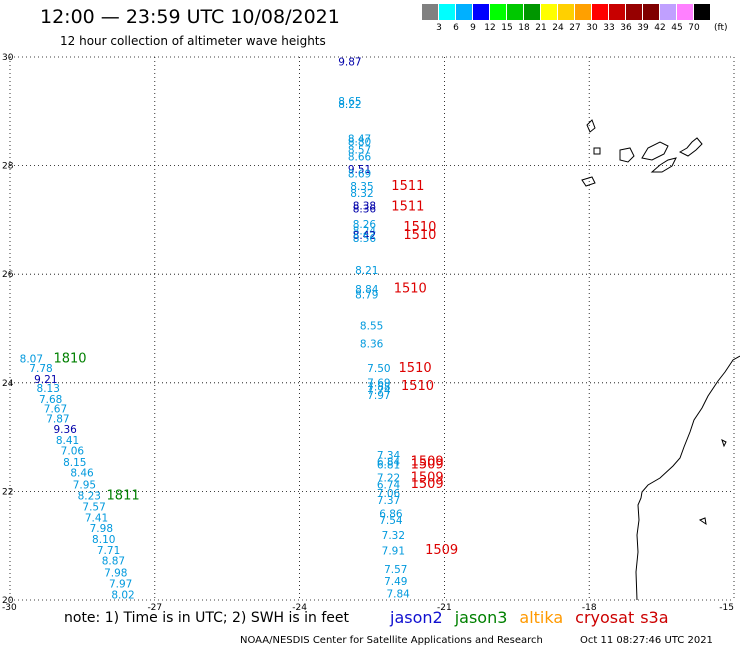 This screenshot has height=650, width=740. I want to click on color-scale-label: 33, so click(609, 28).